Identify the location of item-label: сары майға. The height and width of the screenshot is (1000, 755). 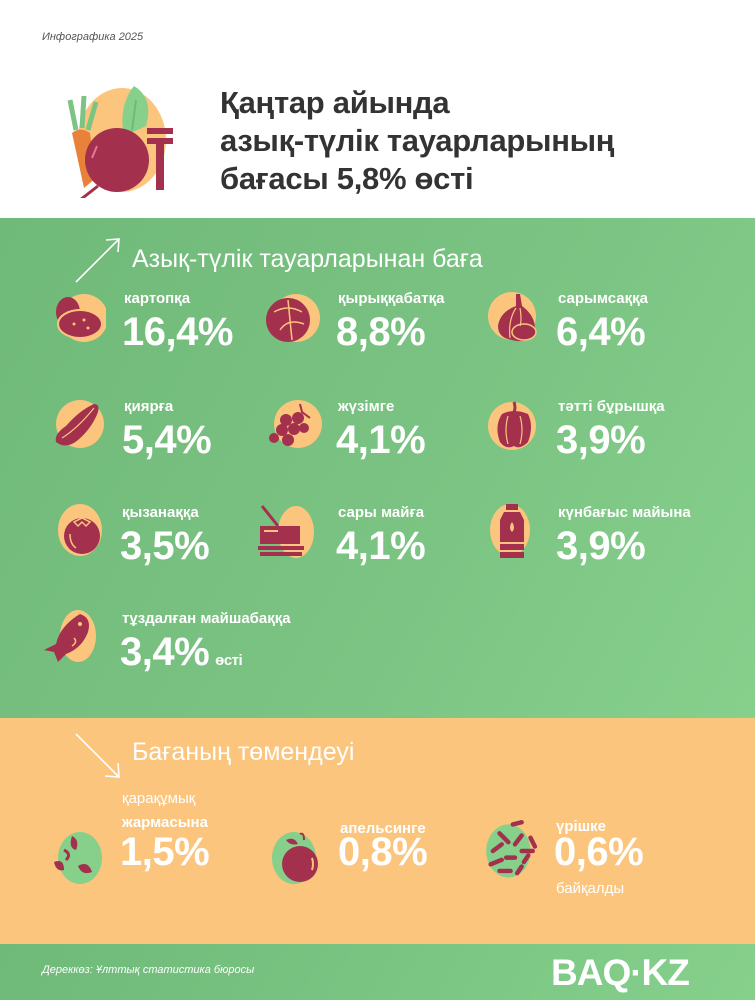
(381, 512).